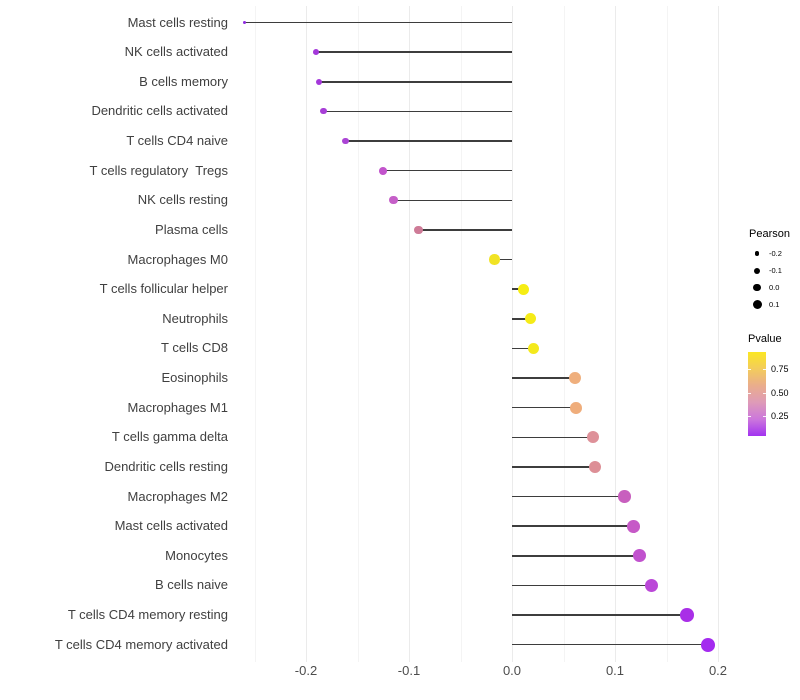 The width and height of the screenshot is (800, 700). I want to click on colorbar-tick-label: 0.50, so click(780, 392).